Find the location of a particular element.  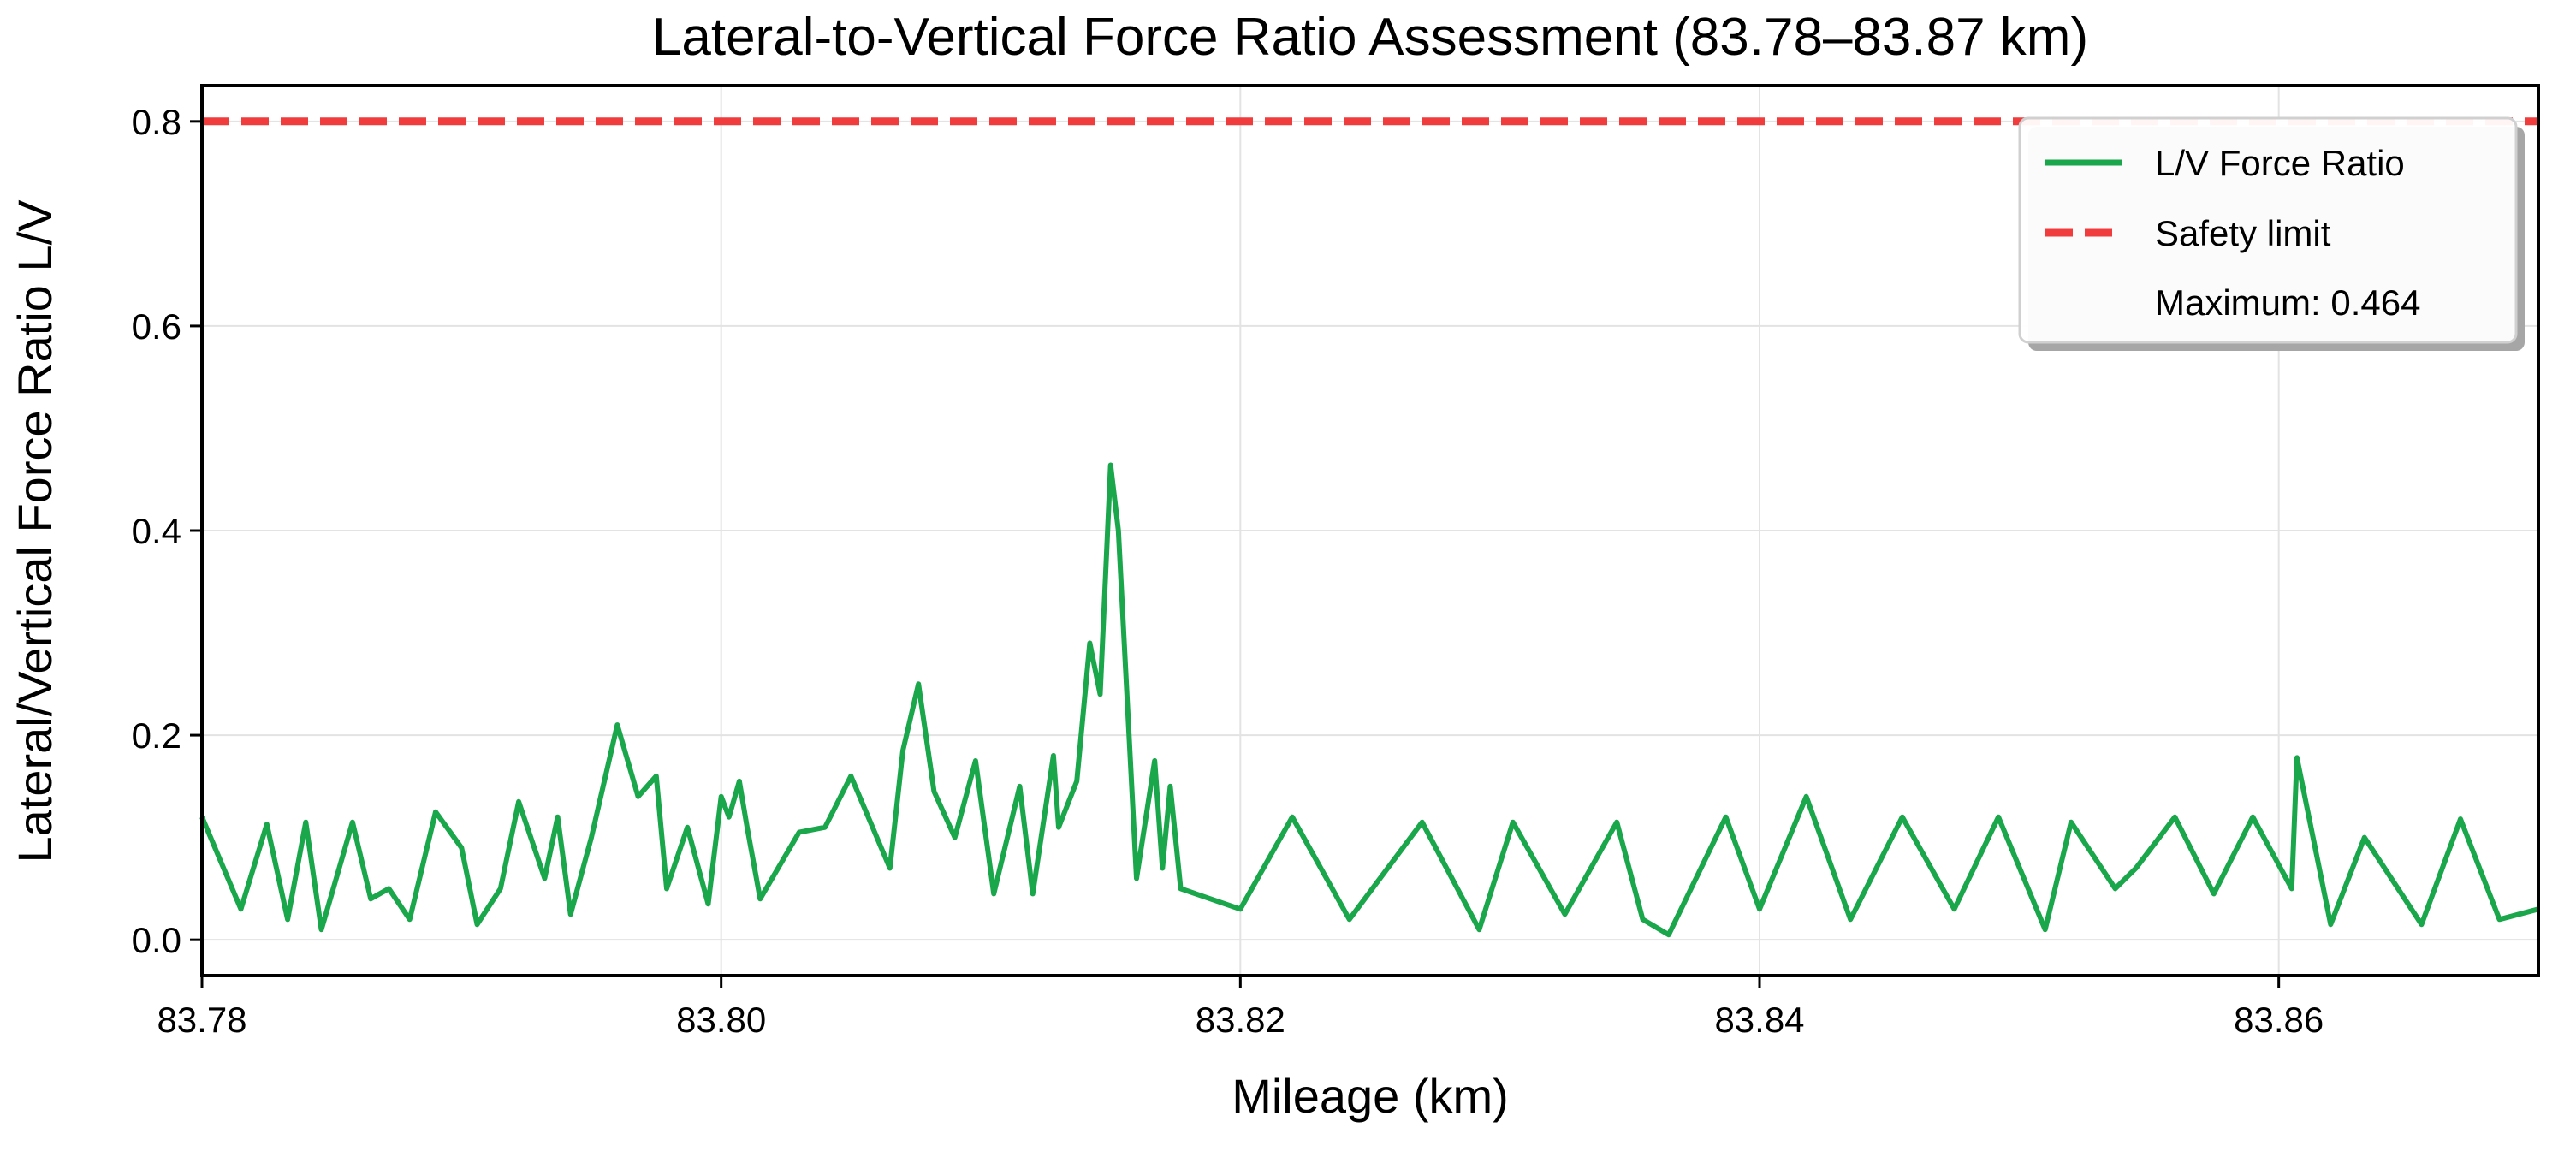

legend-label-limit: Safety limit is located at coordinates (2243, 233).